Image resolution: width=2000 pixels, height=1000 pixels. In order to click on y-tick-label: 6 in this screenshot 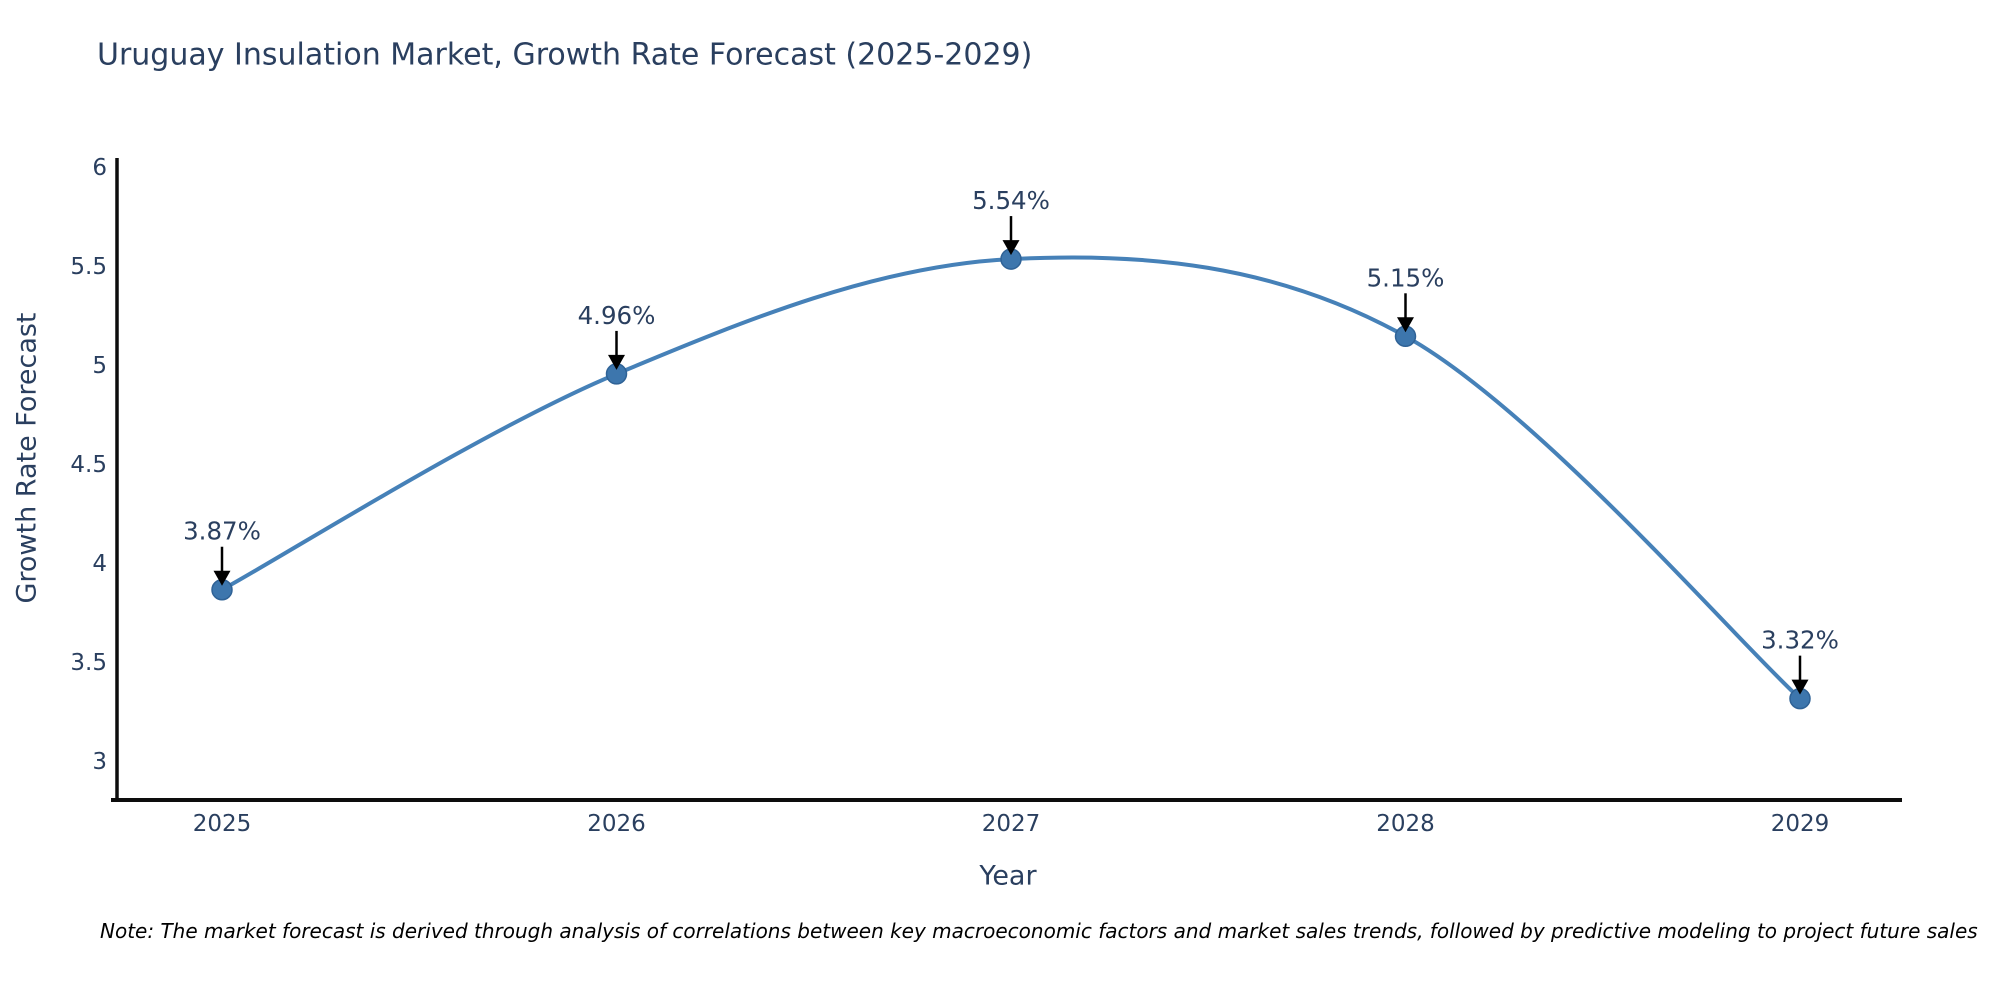, I will do `click(99, 168)`.